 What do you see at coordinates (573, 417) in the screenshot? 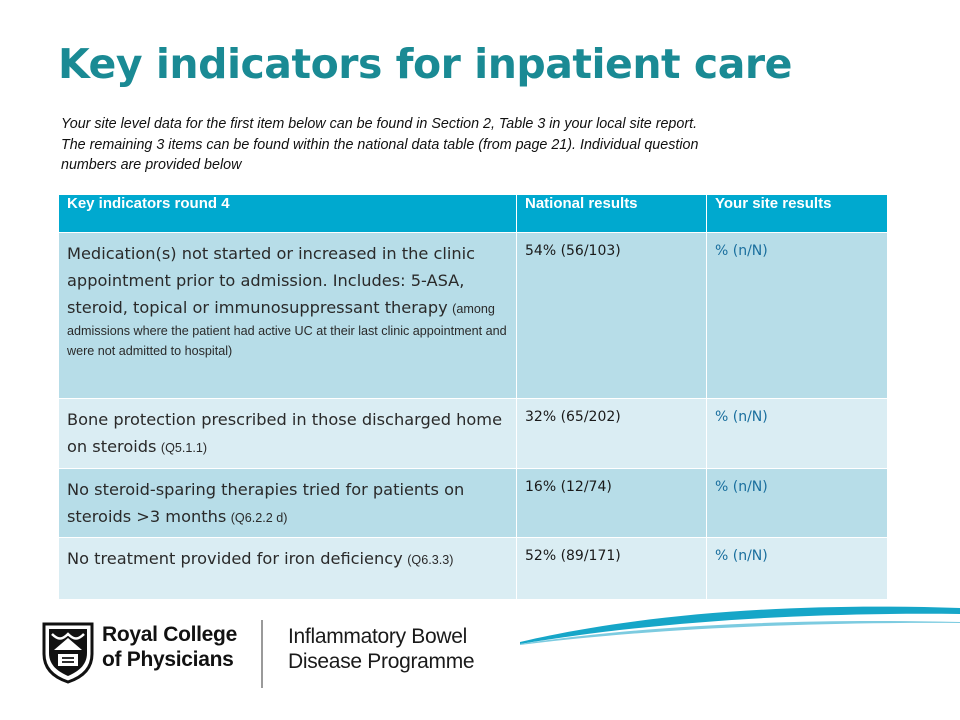
I see `national-result: 32% (65/202)` at bounding box center [573, 417].